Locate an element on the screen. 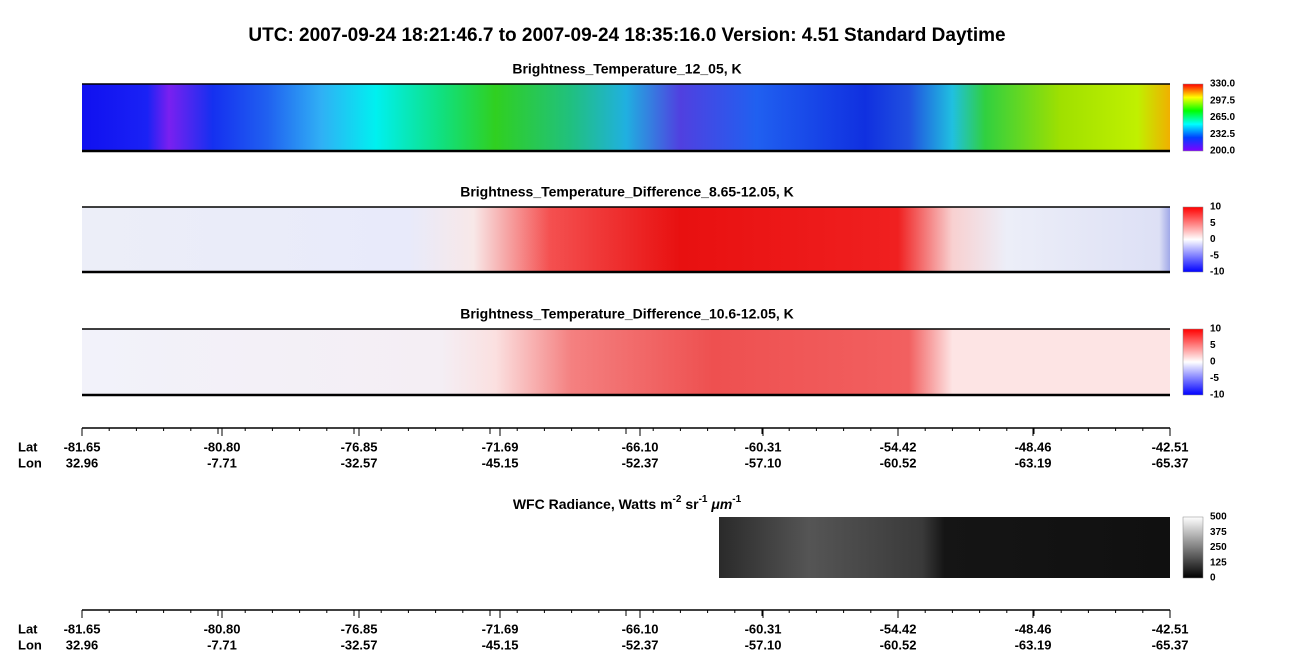 The width and height of the screenshot is (1300, 667). radiance-title: WFC Radiance, Watts m-2 sr-1 μm-1 is located at coordinates (627, 503).